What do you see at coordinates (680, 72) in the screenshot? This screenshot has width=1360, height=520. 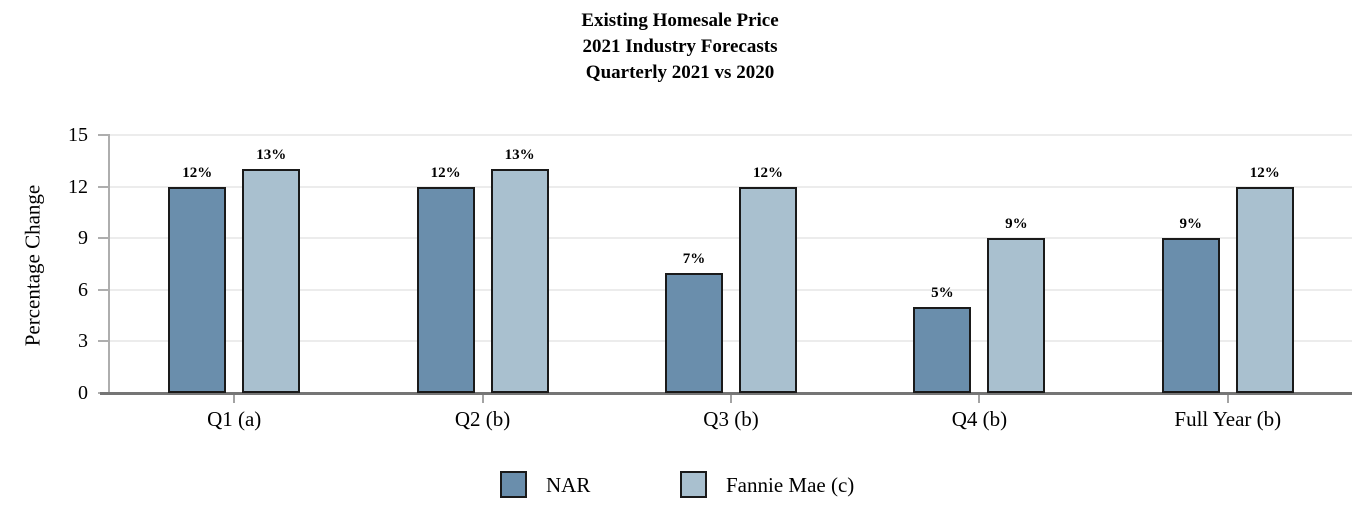 I see `chart-title-line-3: Quarterly 2021 vs 2020` at bounding box center [680, 72].